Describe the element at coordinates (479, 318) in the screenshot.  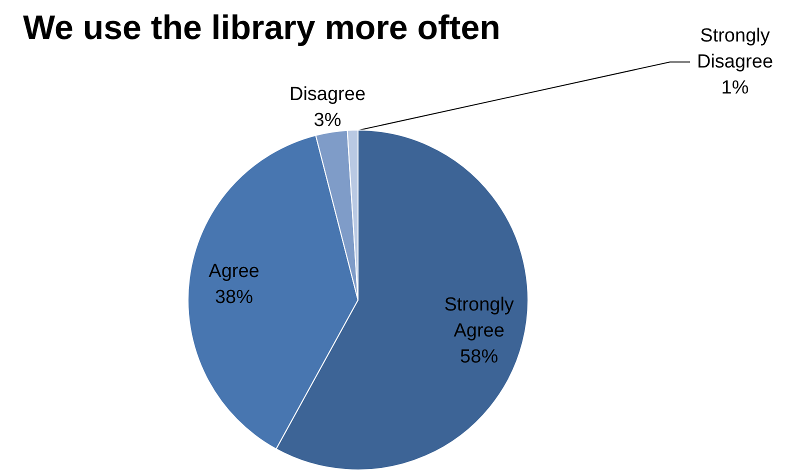
I see `slice-label: Strongly Agree` at that location.